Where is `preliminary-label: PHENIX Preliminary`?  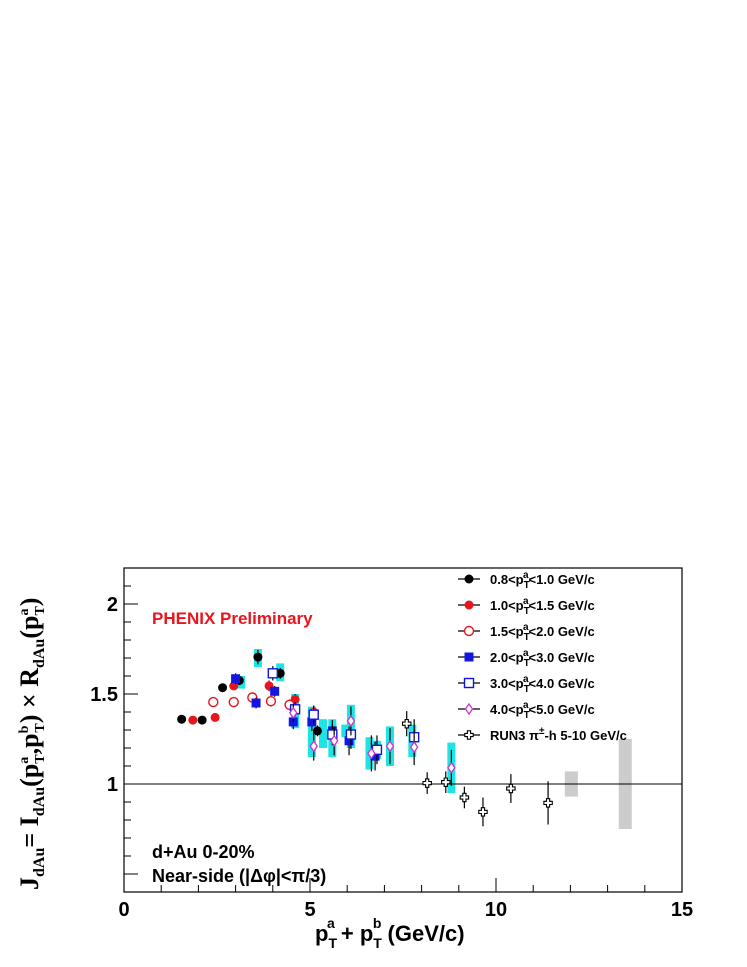
preliminary-label: PHENIX Preliminary is located at coordinates (232, 618).